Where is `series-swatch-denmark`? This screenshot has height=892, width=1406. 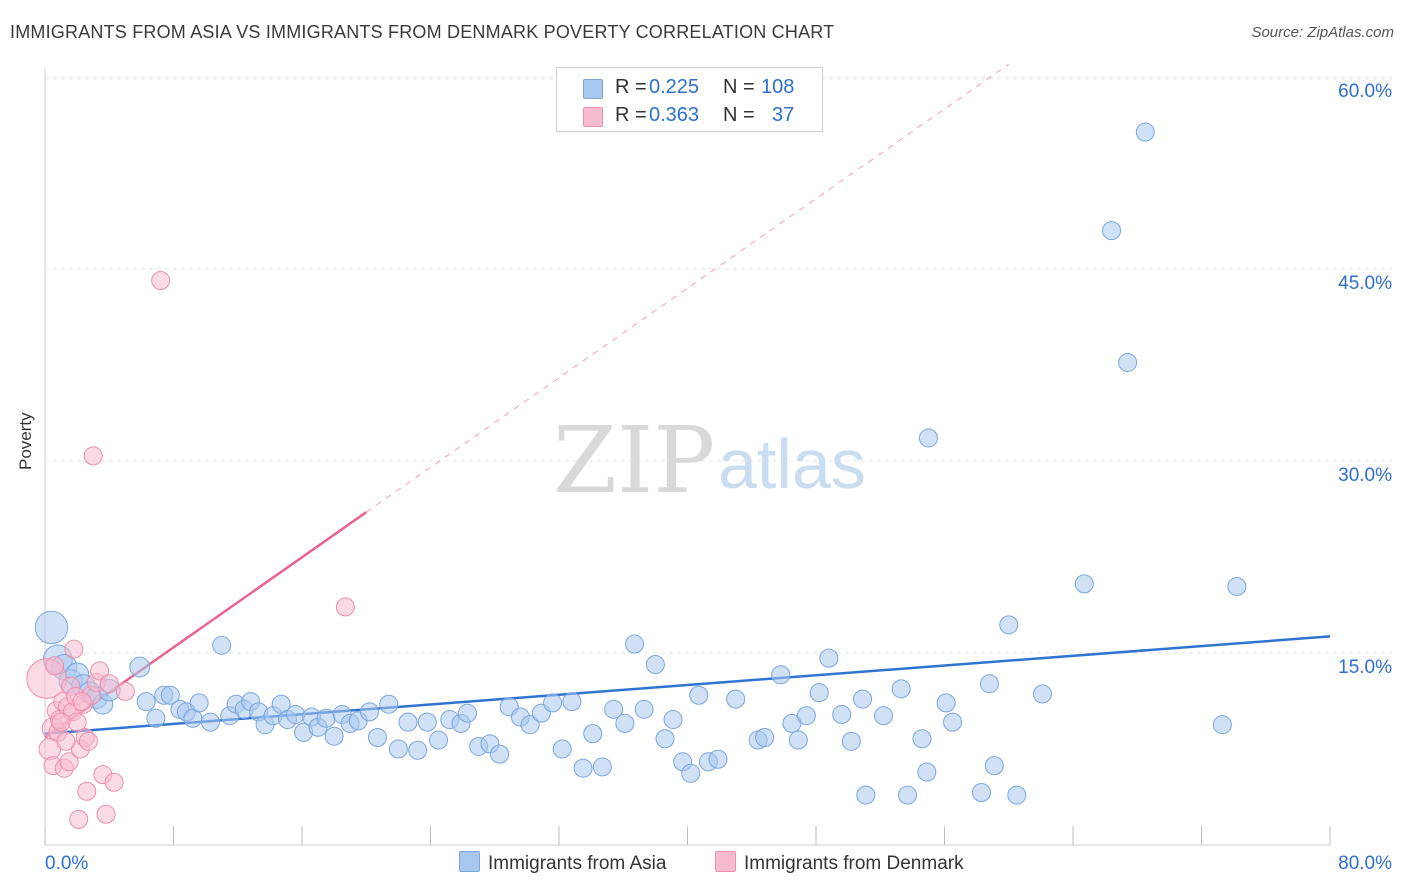
series-swatch-denmark is located at coordinates (725, 861).